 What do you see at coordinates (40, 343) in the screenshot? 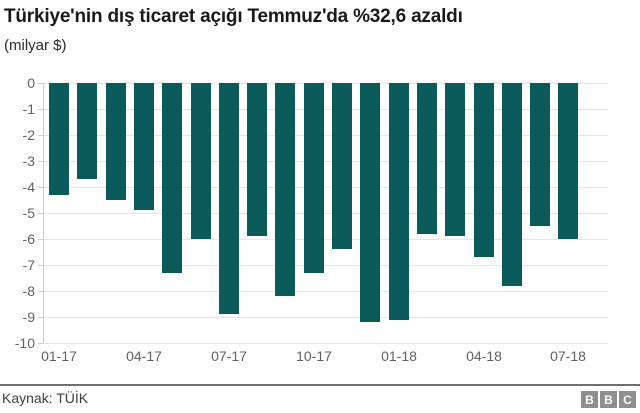
I see `ytick--10` at bounding box center [40, 343].